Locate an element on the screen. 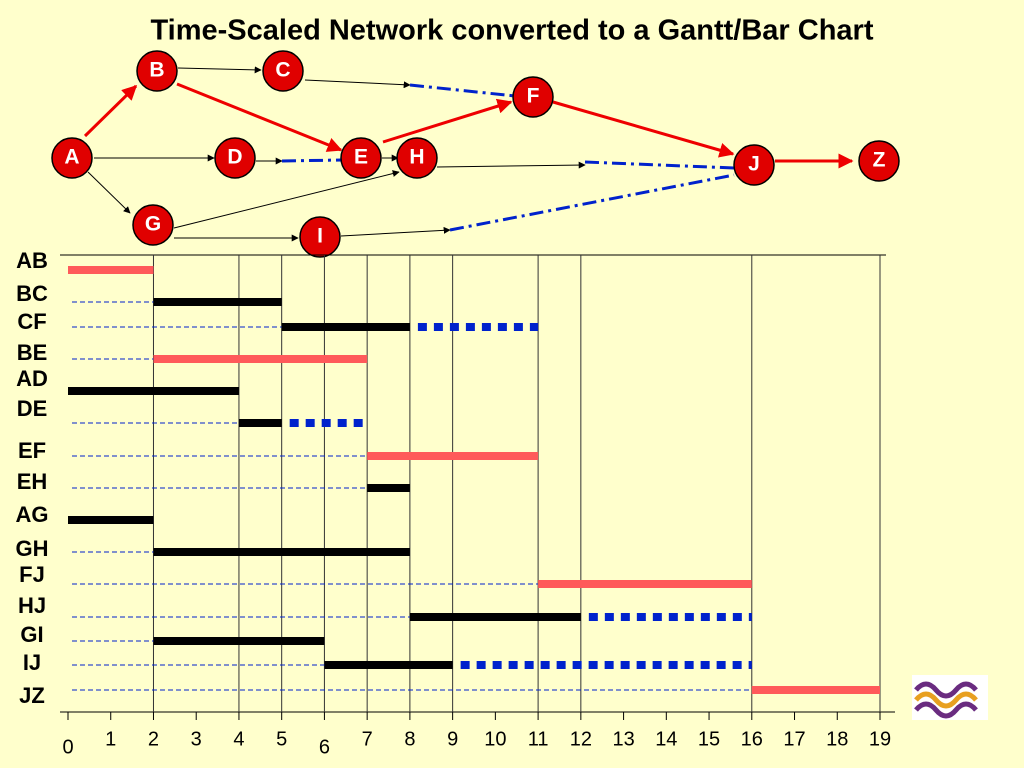 This screenshot has height=768, width=1024. node-label: I is located at coordinates (320, 236).